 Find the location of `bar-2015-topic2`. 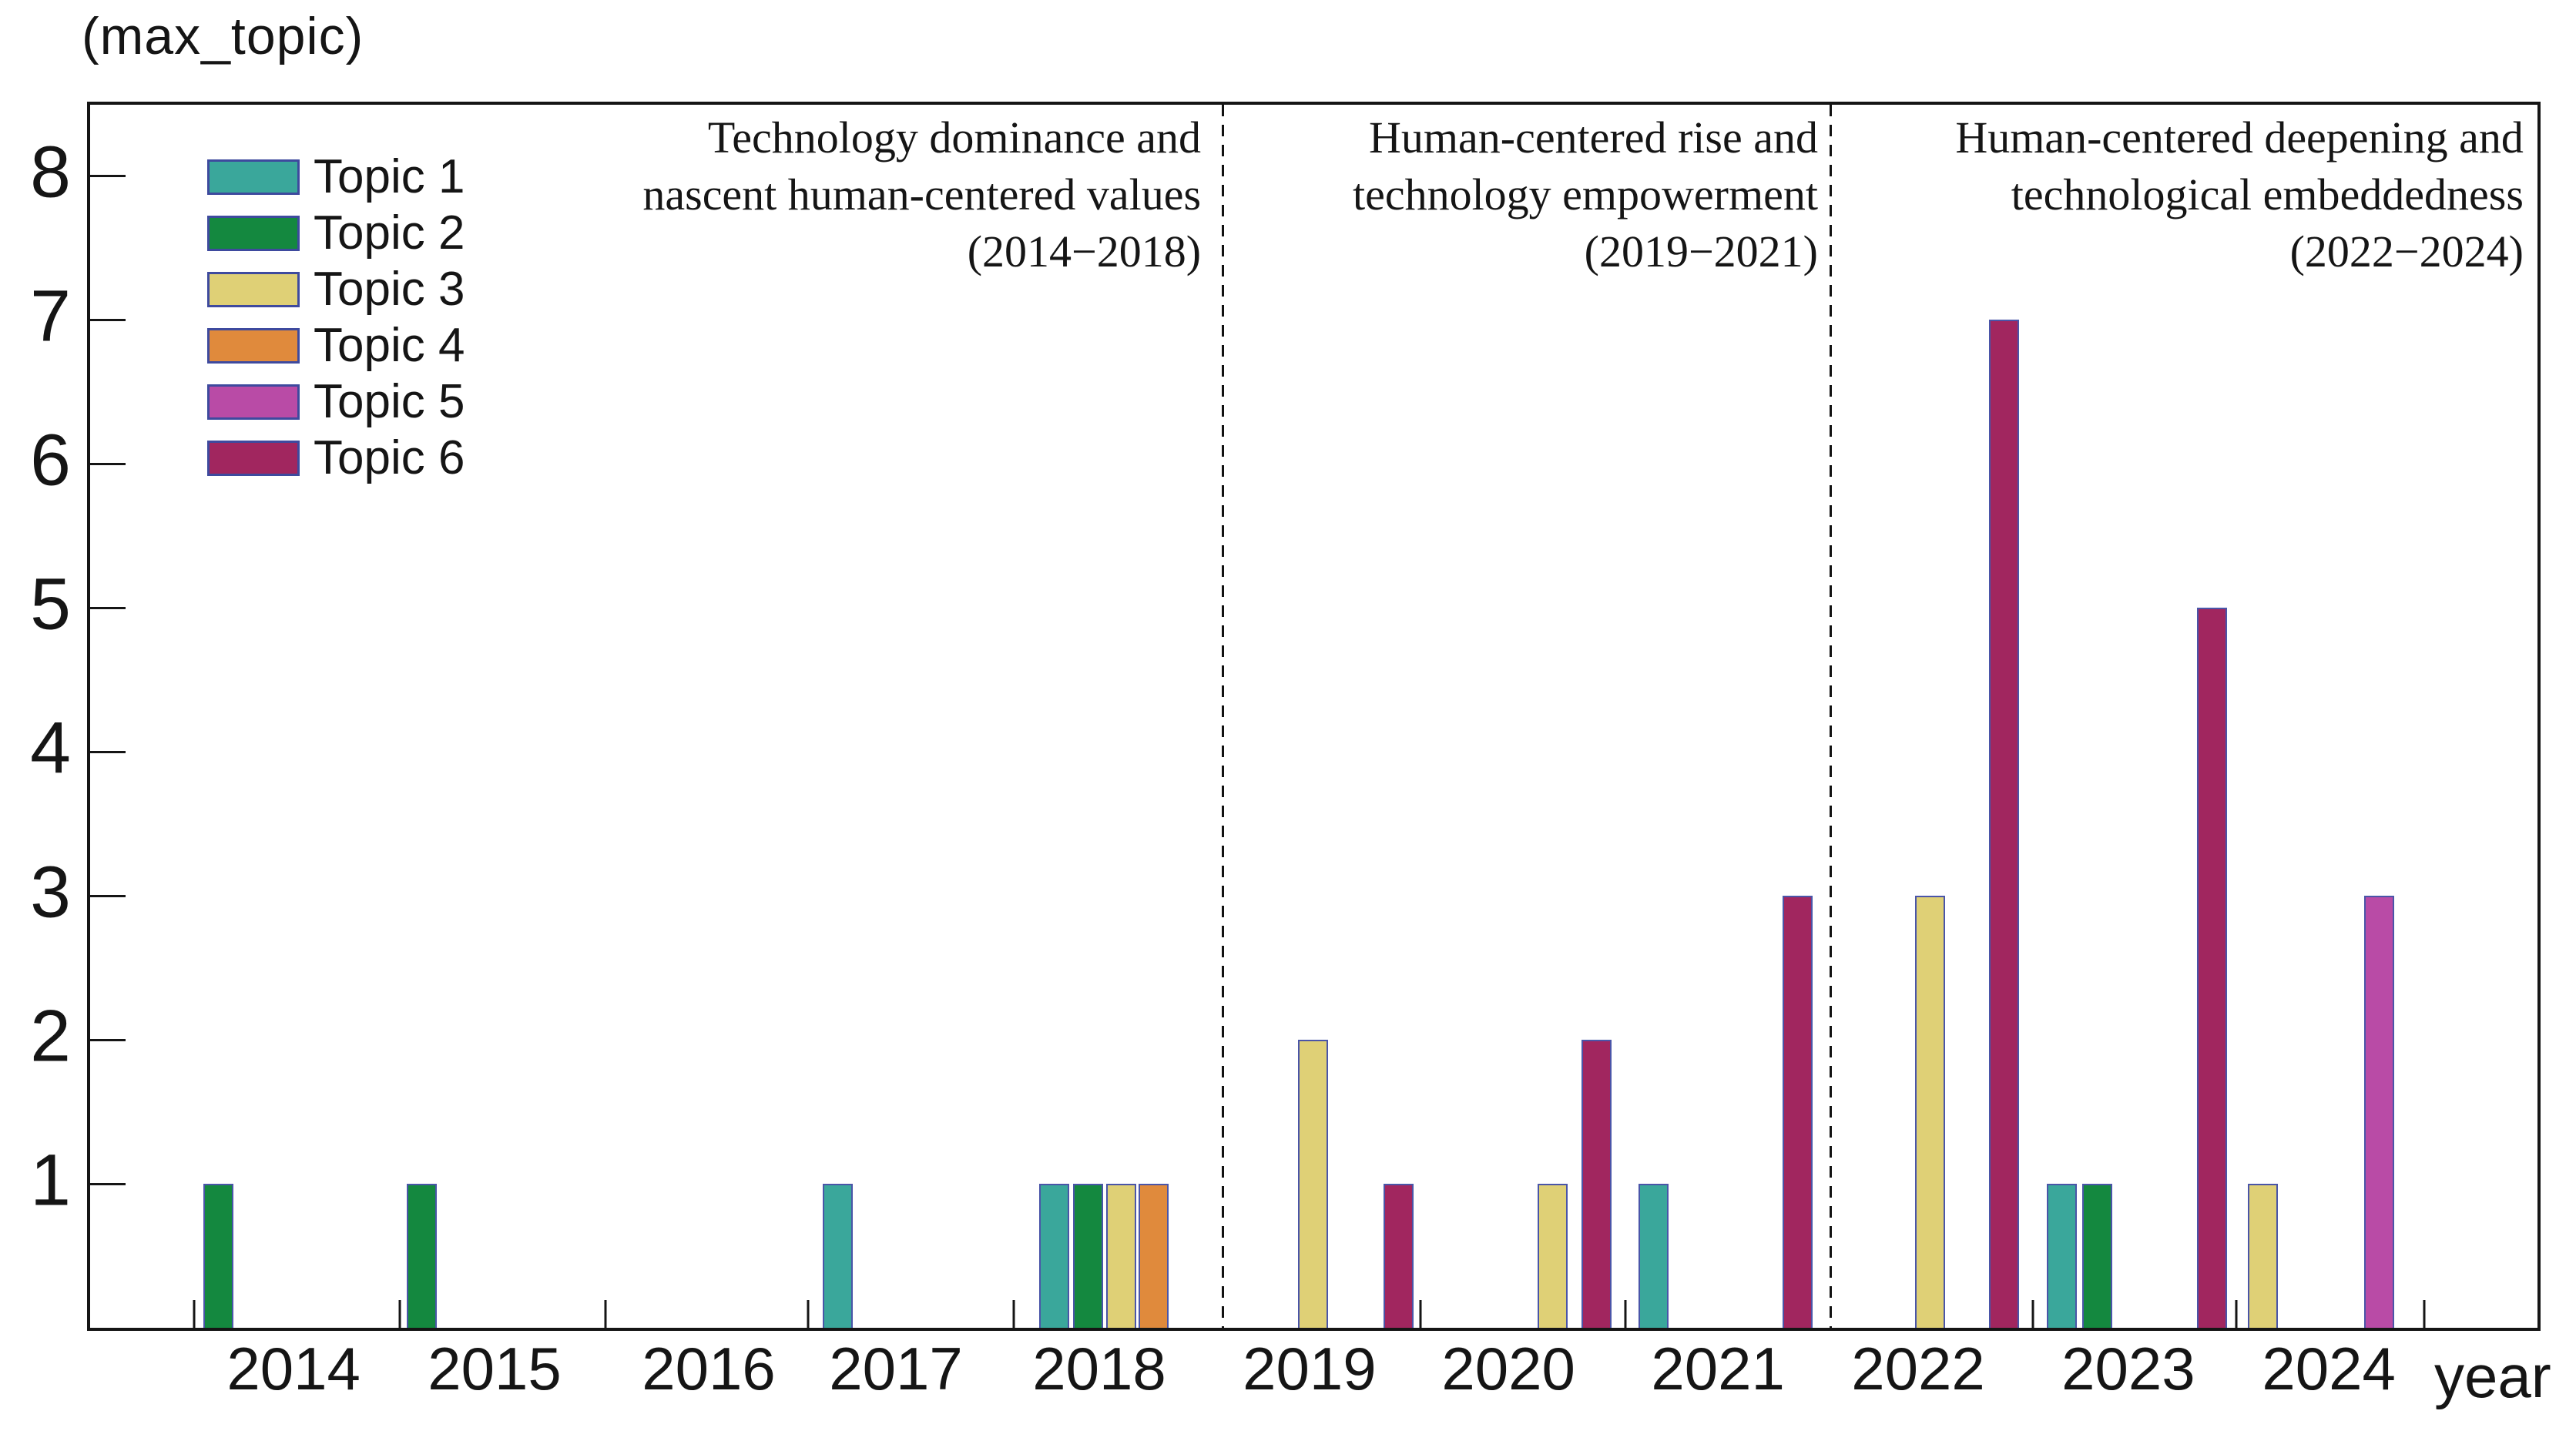

bar-2015-topic2 is located at coordinates (421, 1256).